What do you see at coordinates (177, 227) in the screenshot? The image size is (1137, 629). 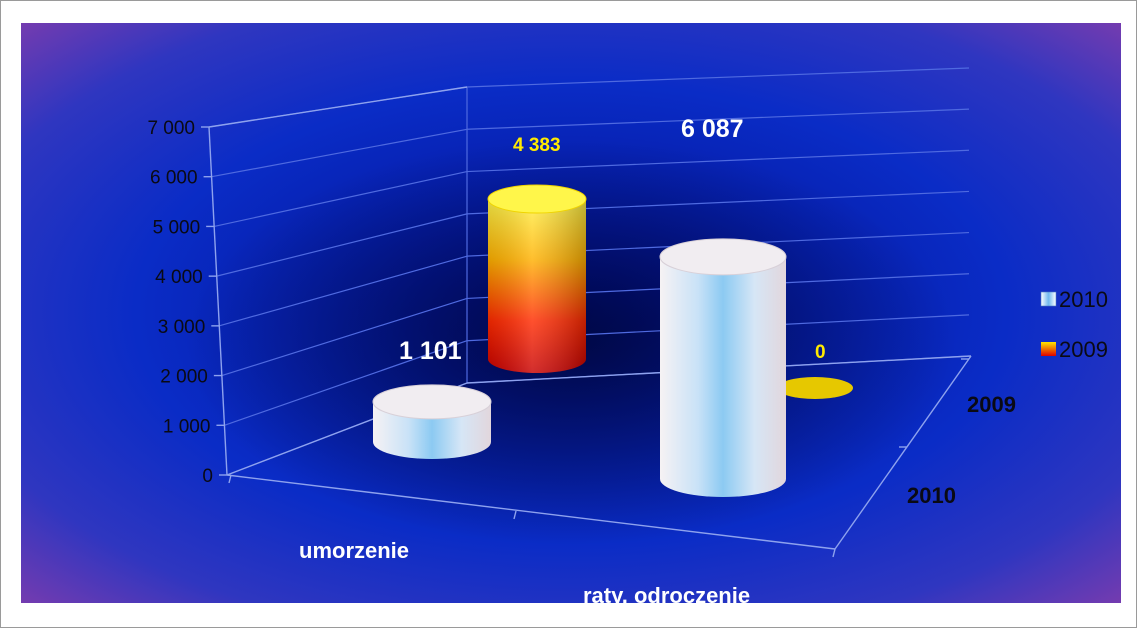 I see `y-tick-label: 5 000` at bounding box center [177, 227].